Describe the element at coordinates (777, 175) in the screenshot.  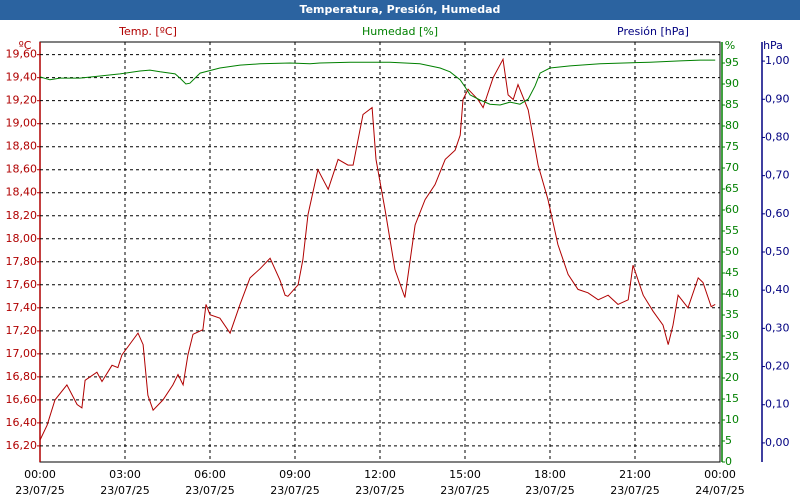
I see `y-tick-label: 0,70` at that location.